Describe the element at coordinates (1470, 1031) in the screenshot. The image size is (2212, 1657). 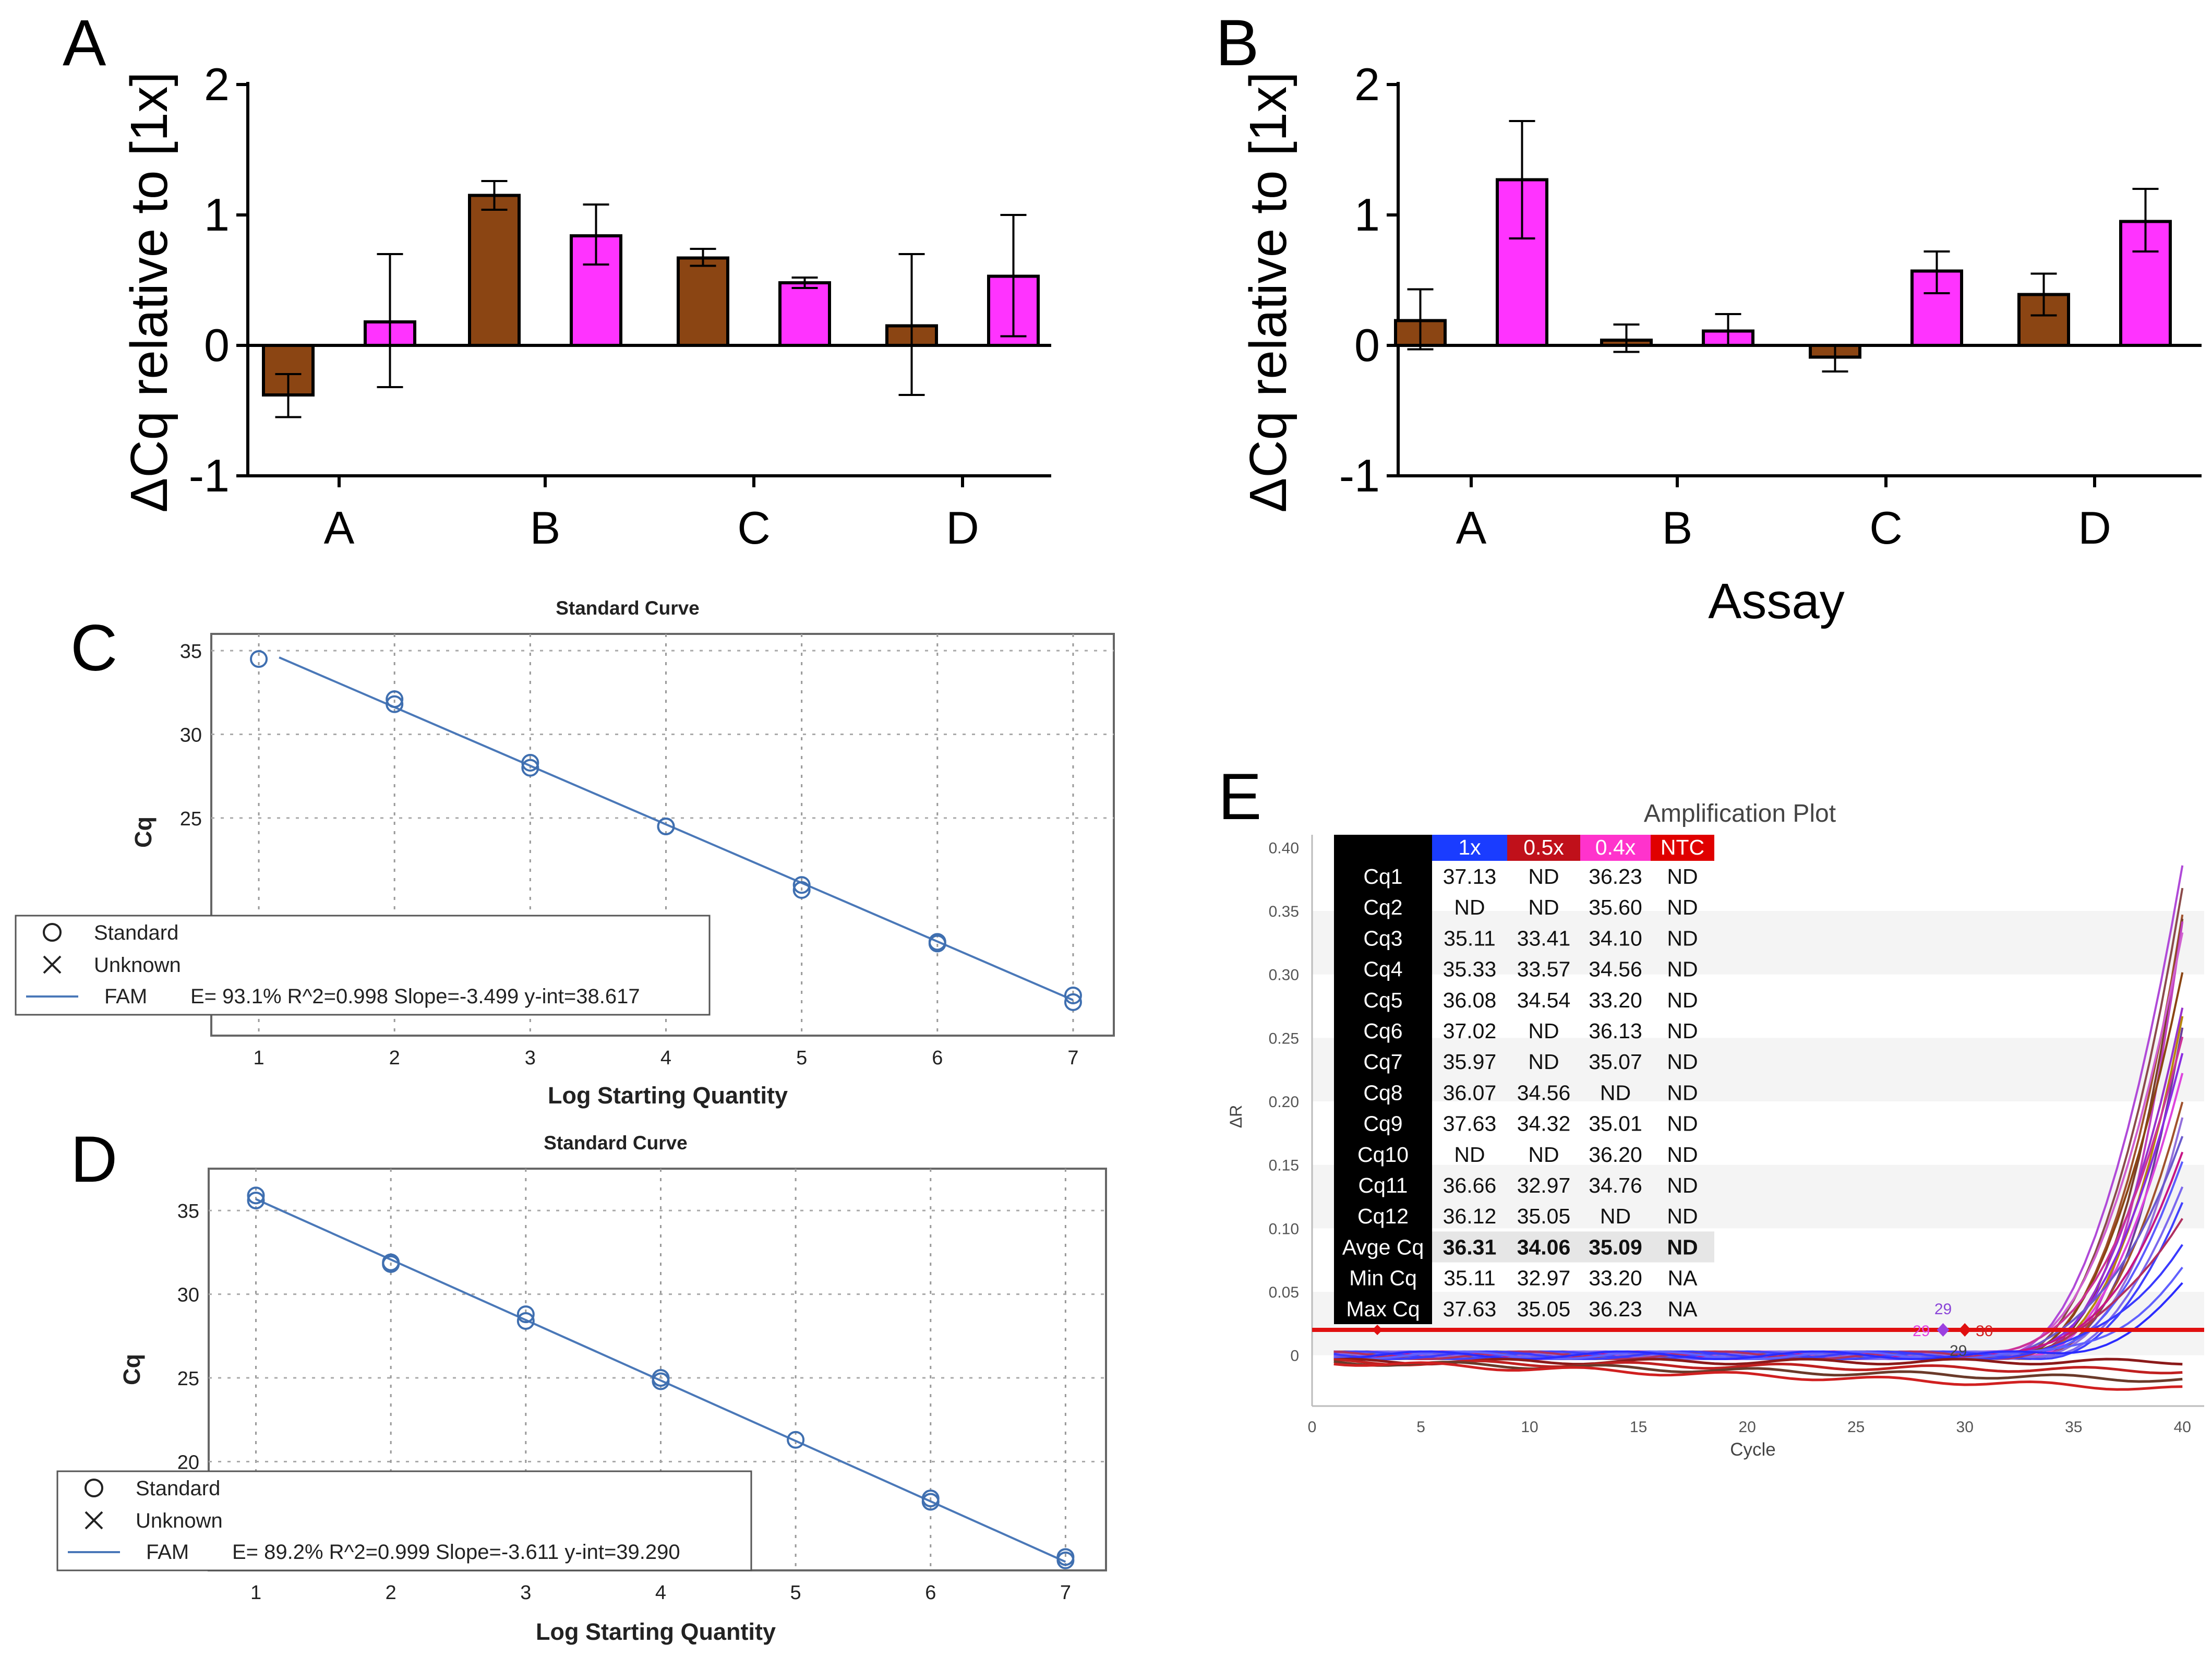
I see `table-cell: 37.02` at that location.